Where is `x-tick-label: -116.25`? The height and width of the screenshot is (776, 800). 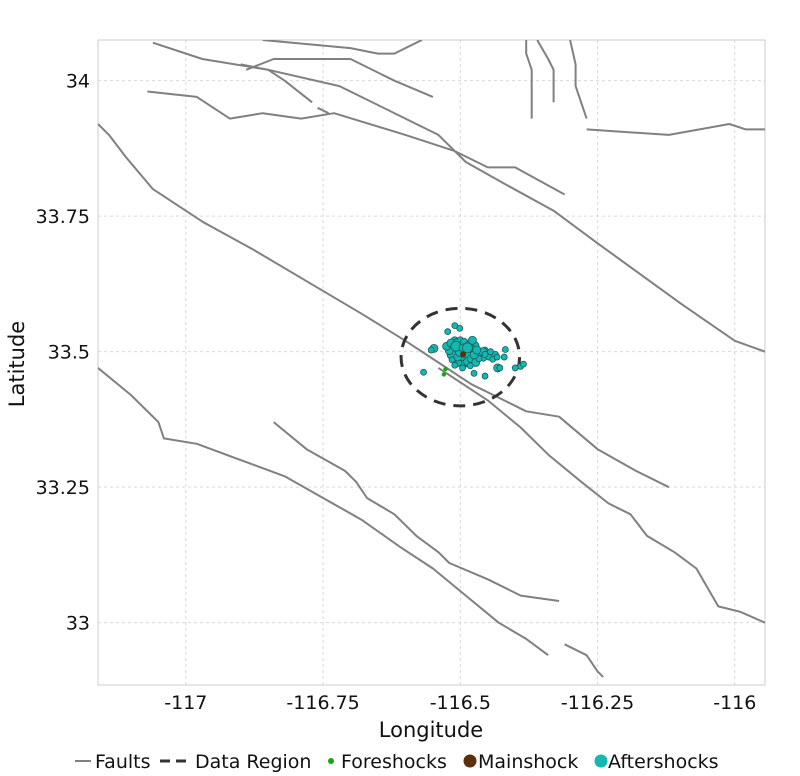 x-tick-label: -116.25 is located at coordinates (597, 703).